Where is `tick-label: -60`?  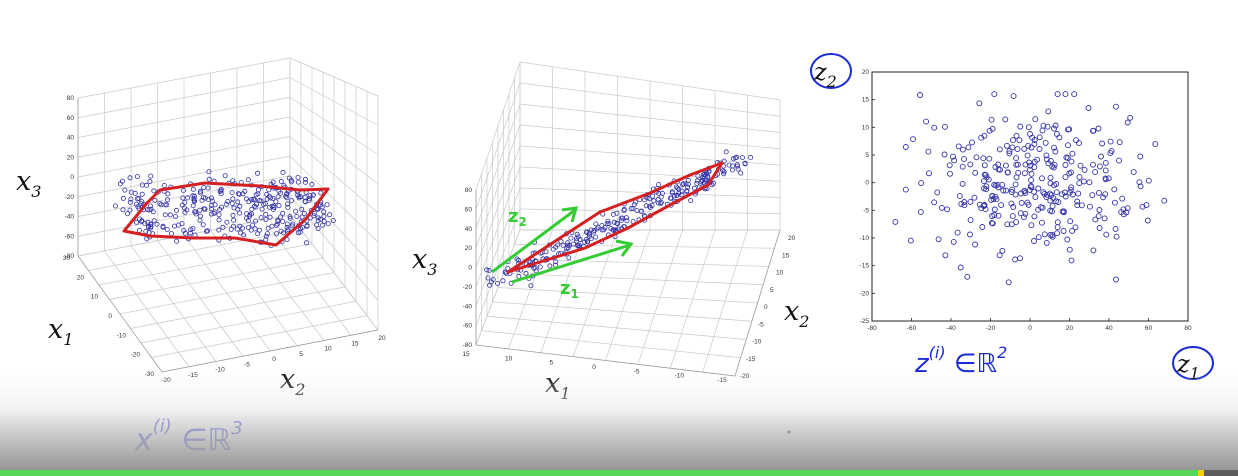
tick-label: -60 is located at coordinates (70, 236).